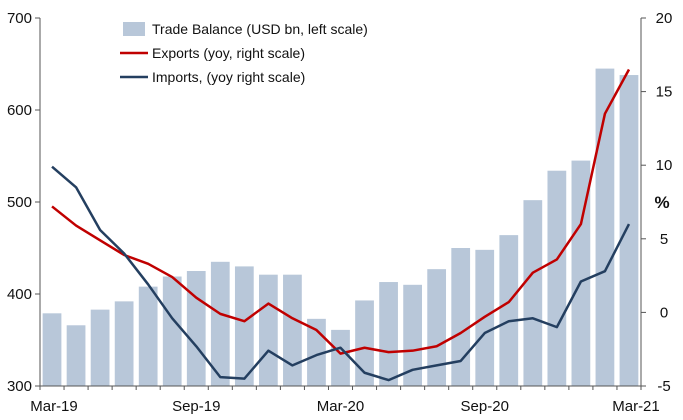 The height and width of the screenshot is (420, 683). I want to click on legend-item-exports: Exports (yoy, right scale), so click(212, 53).